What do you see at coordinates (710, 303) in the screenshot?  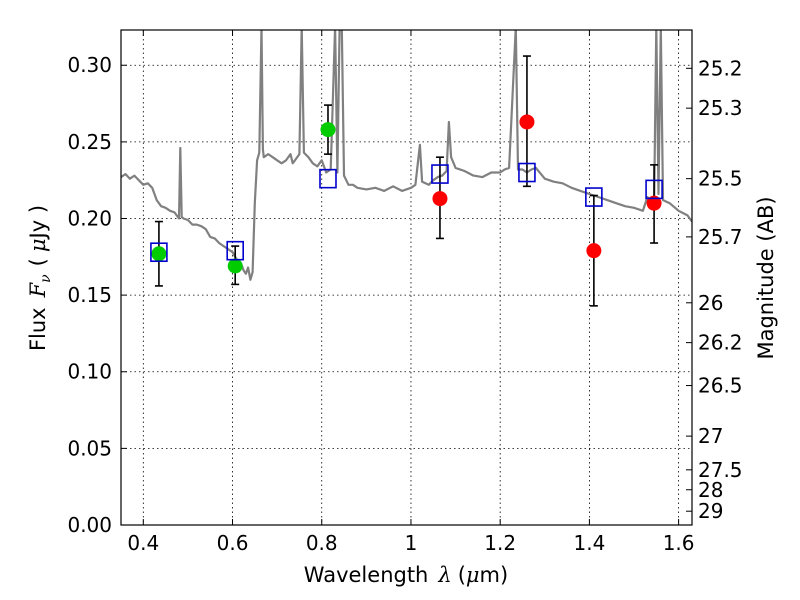 I see `y2-tick-label: 26` at bounding box center [710, 303].